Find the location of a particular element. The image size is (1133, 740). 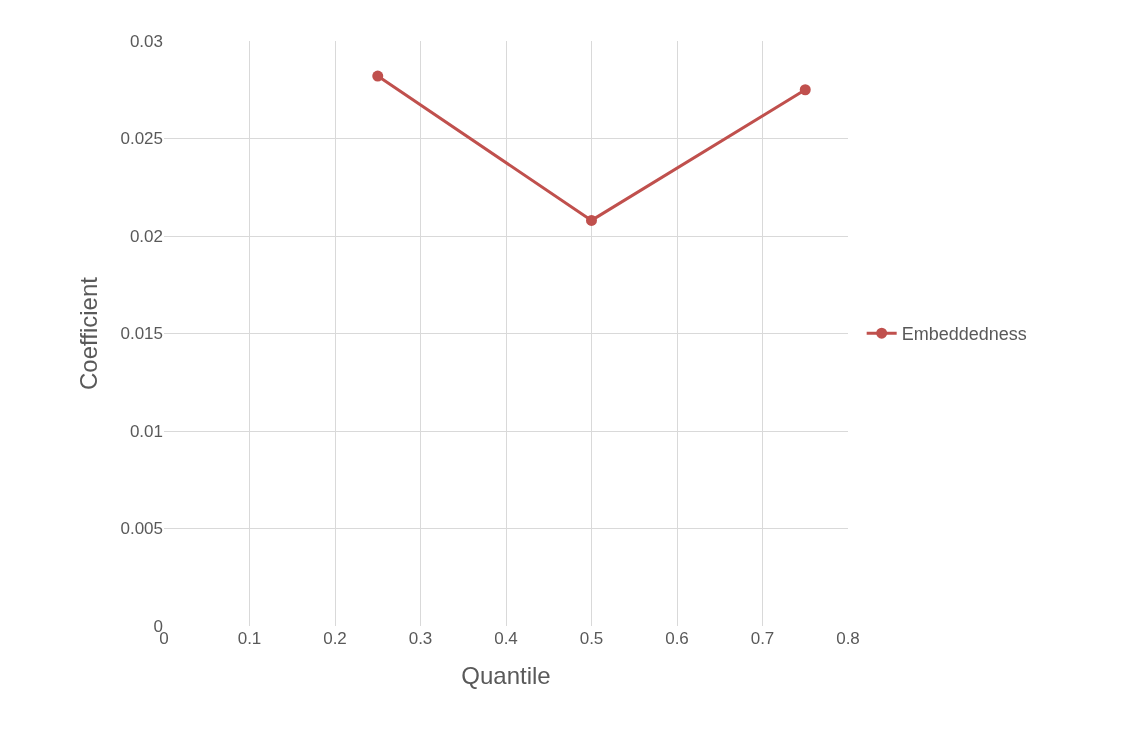

y-tick-label: 0.025 is located at coordinates (141, 139).